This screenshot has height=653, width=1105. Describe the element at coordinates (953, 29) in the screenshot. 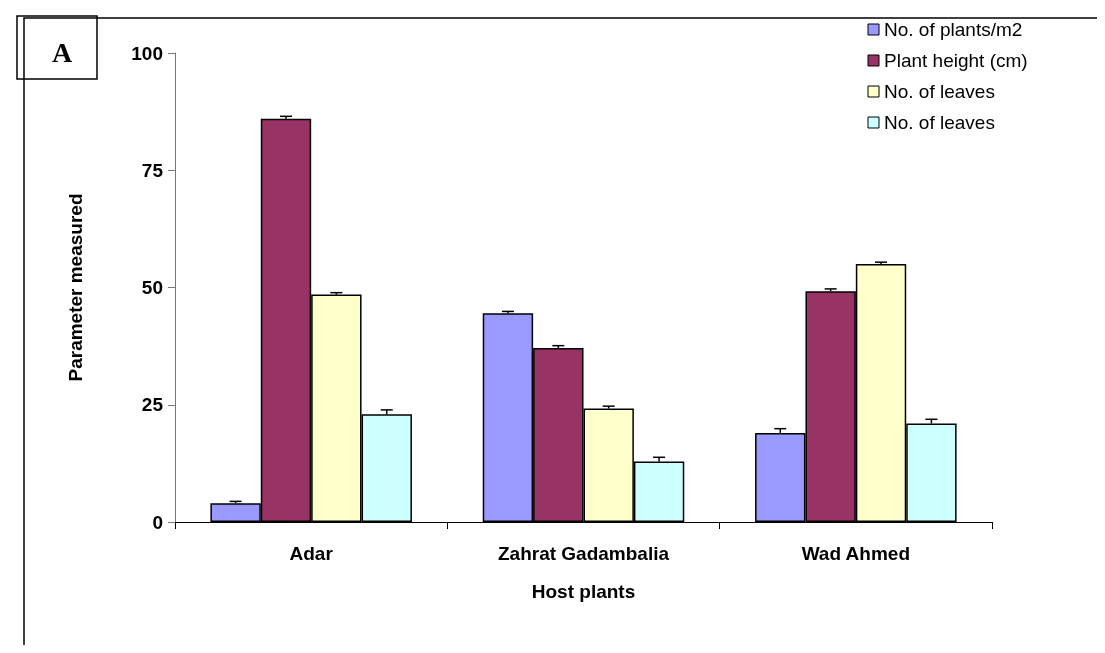

I see `legend-label: No. of plants/m2` at that location.